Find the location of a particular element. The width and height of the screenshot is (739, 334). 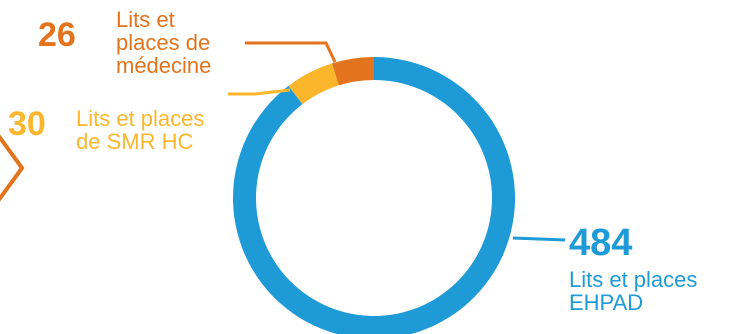

value-label-ehpad: 484 is located at coordinates (601, 243).